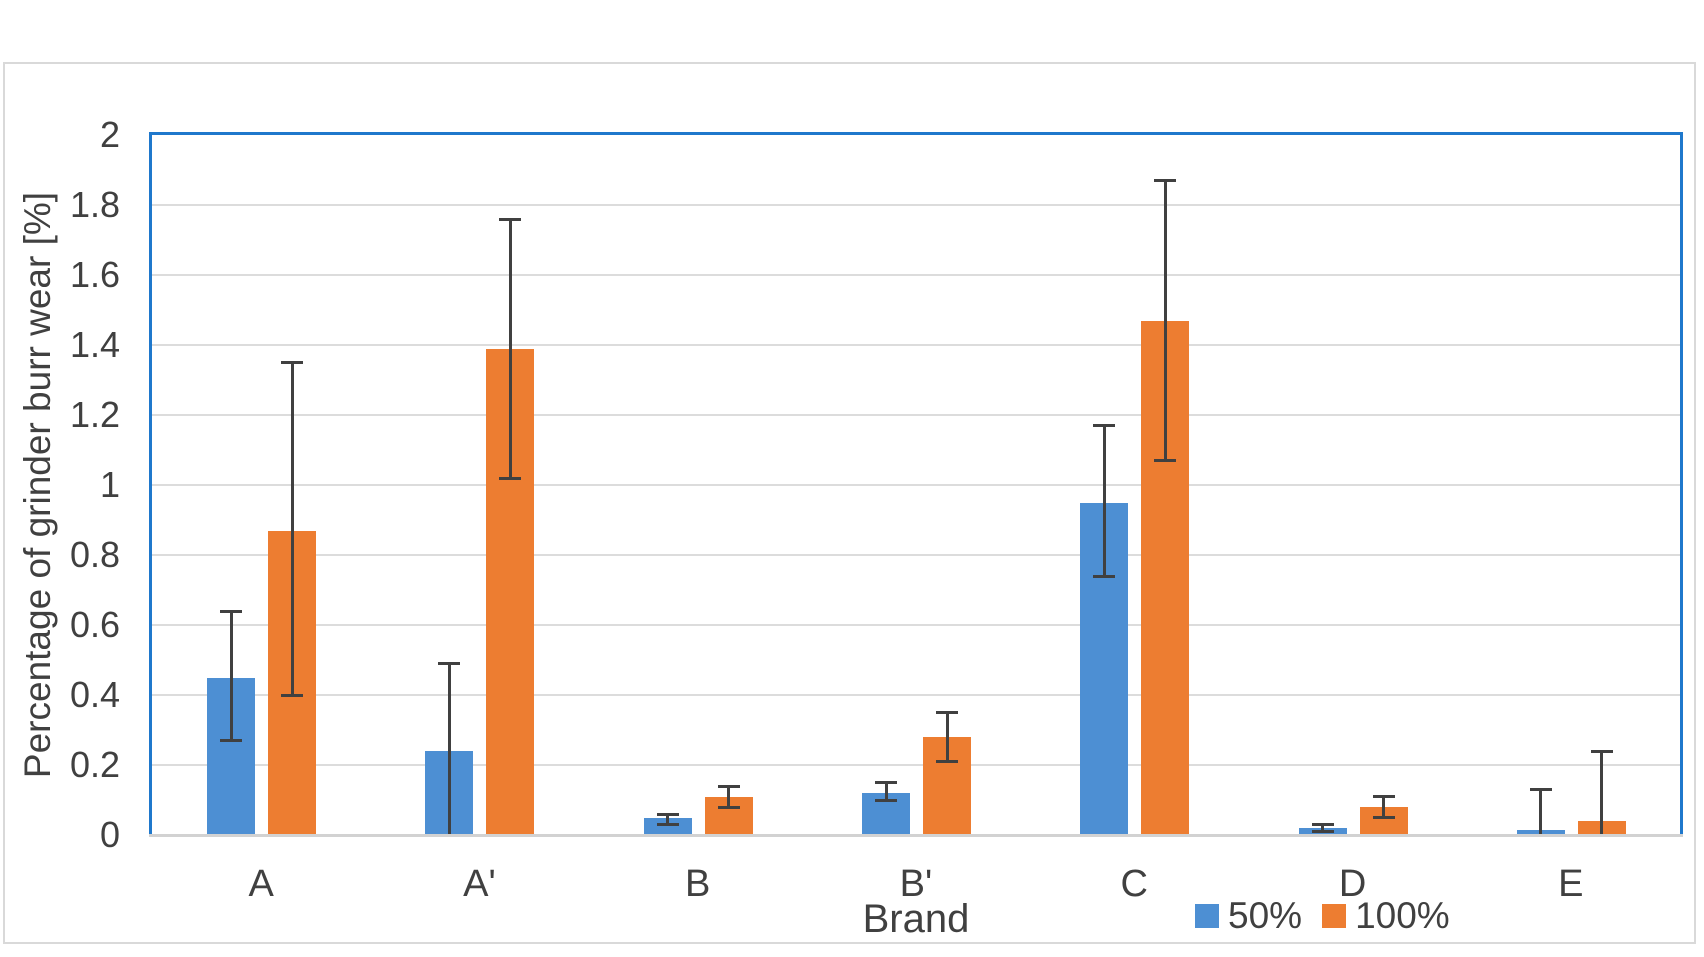 This screenshot has width=1704, height=957. Describe the element at coordinates (94, 764) in the screenshot. I see `y-tick-label: 0.2` at that location.